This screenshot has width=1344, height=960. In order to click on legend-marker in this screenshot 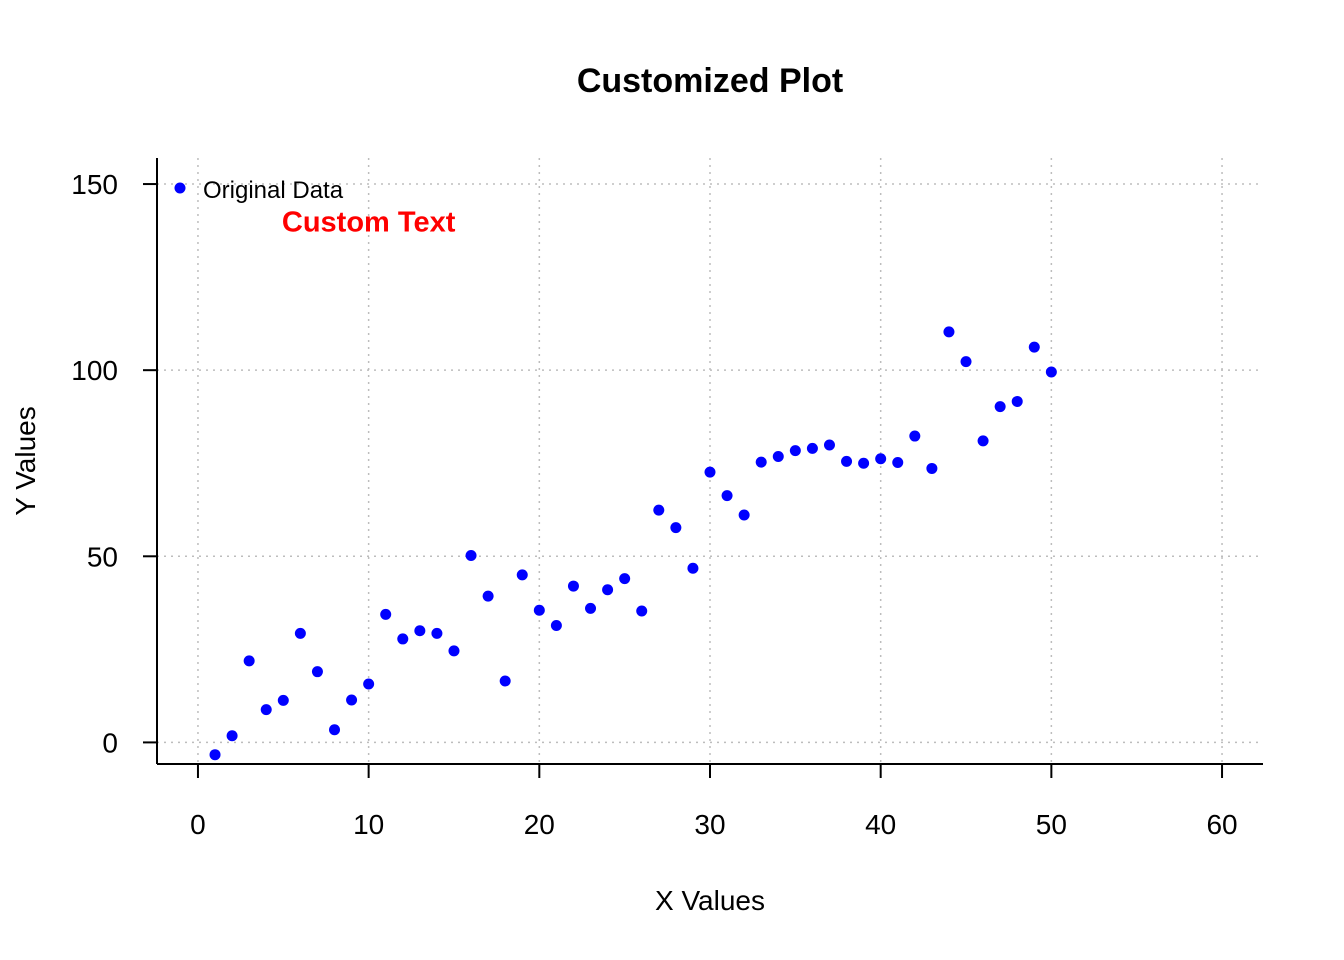, I will do `click(180, 188)`.